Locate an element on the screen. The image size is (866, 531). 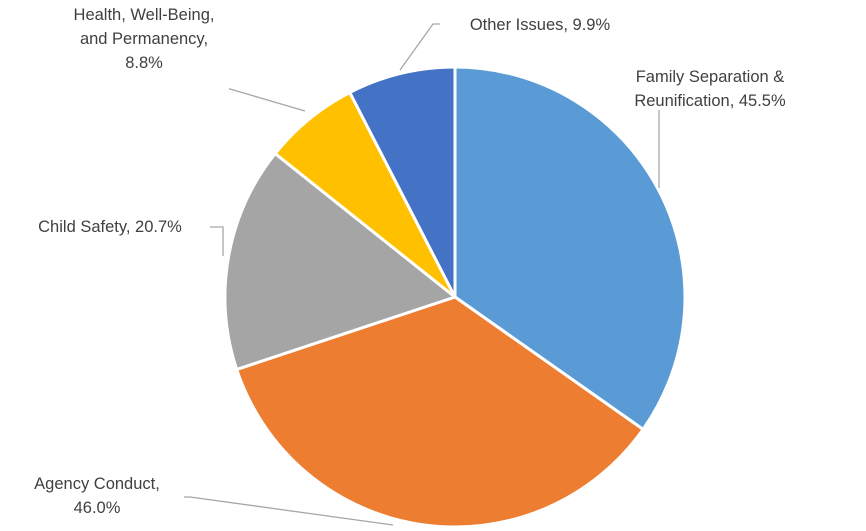
data-label-line: Other Issues, 9.9% is located at coordinates (540, 25).